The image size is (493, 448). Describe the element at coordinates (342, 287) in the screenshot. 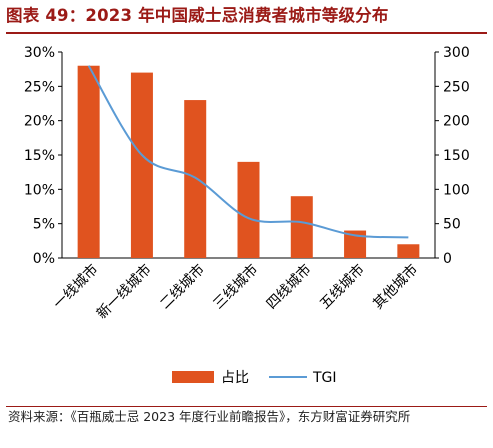

I see `x-tick-label: 五线城市` at that location.